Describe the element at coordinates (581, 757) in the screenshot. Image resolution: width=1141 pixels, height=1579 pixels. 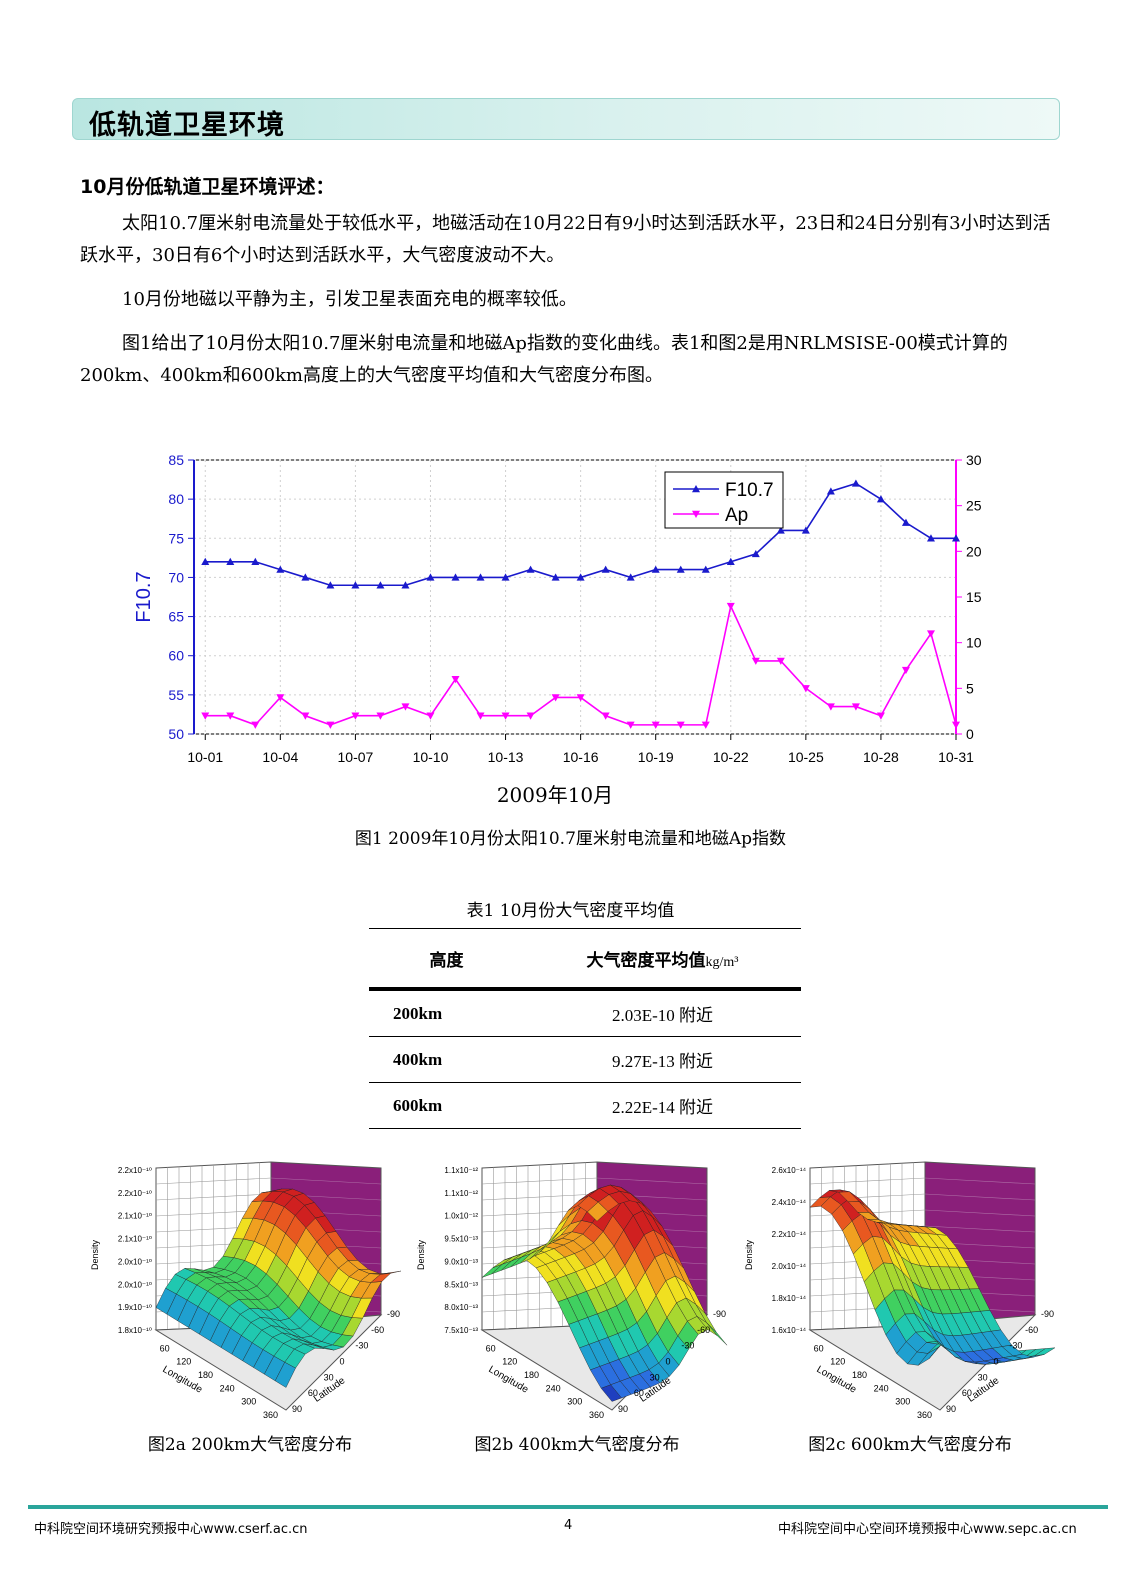
I see `x-tick-label: 10-16` at that location.